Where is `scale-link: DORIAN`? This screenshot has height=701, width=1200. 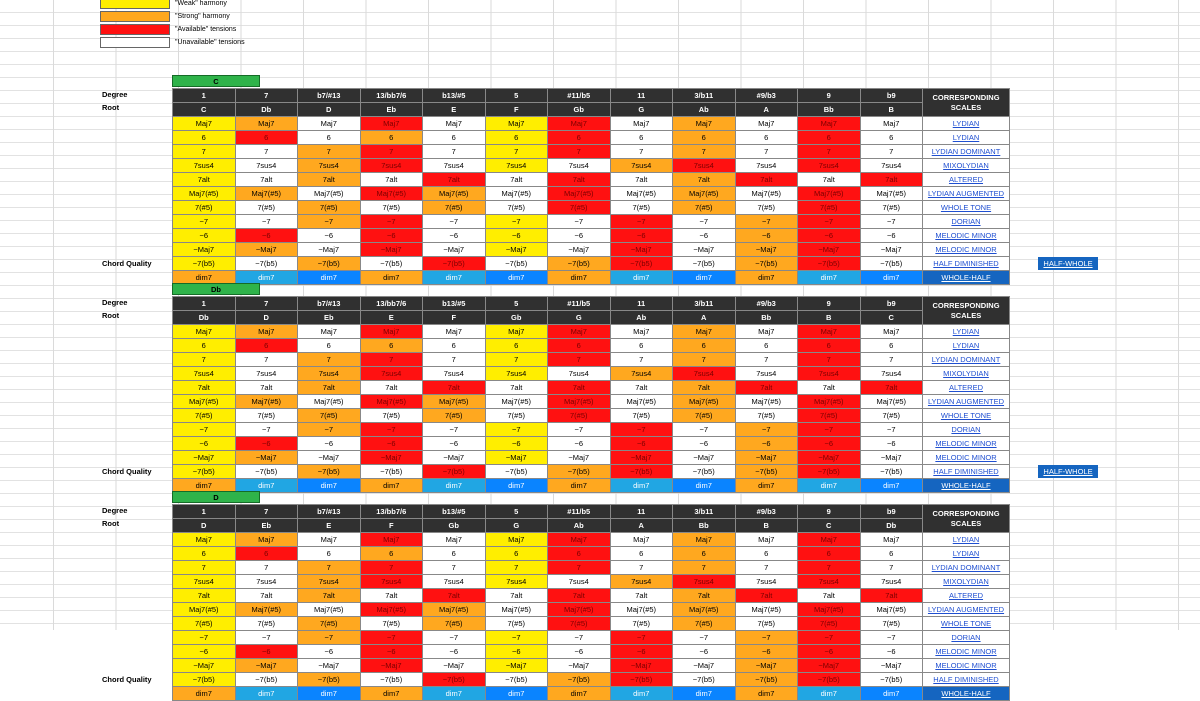
scale-link: DORIAN is located at coordinates (966, 429).